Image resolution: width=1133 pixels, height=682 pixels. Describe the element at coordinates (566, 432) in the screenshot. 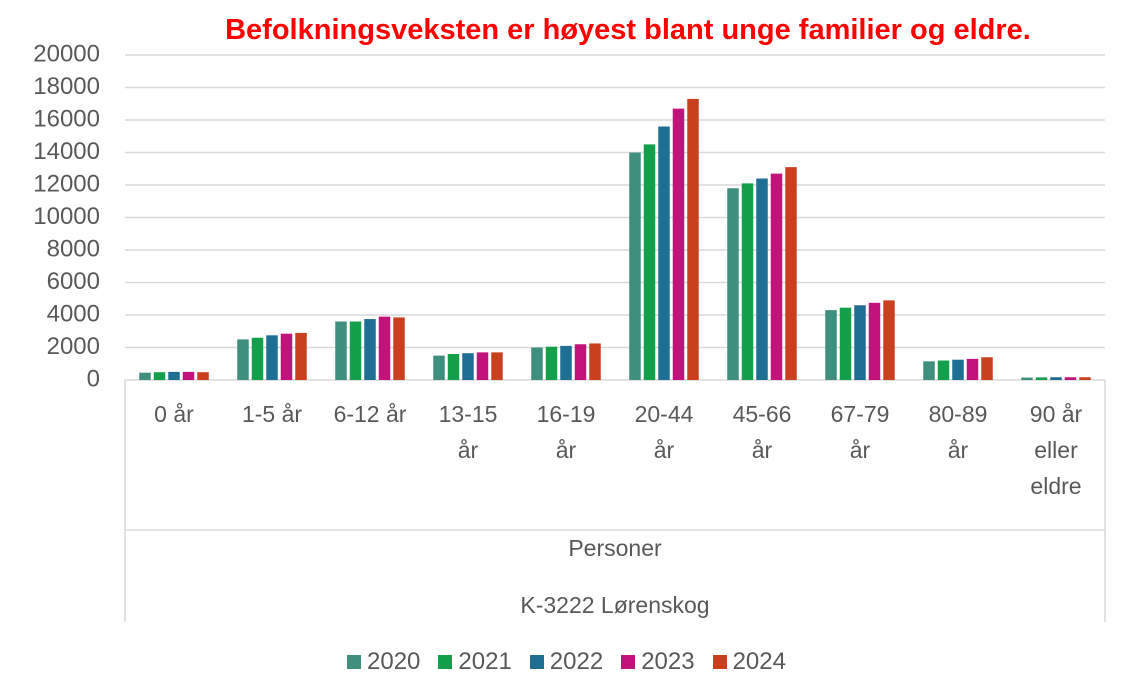

I see `x-tick-label: 16-19 år` at that location.